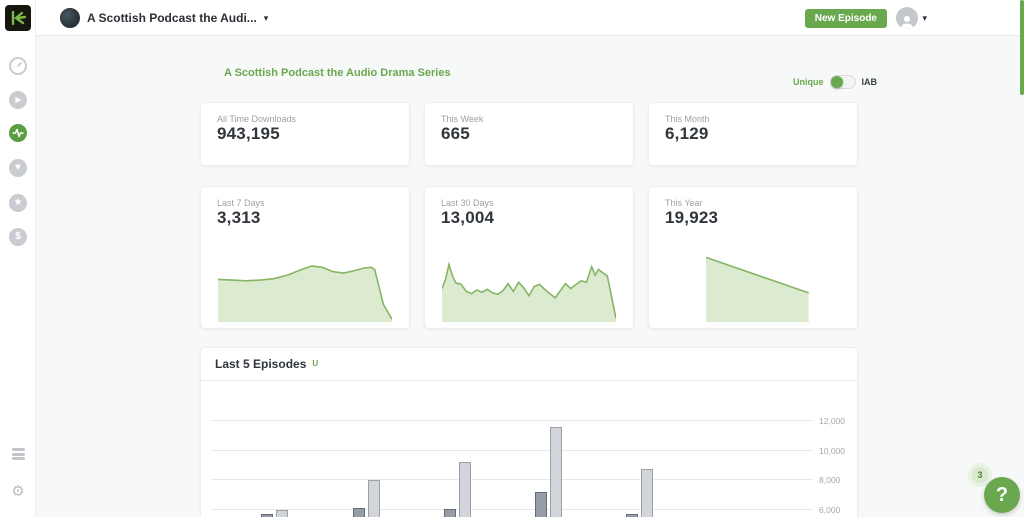 The height and width of the screenshot is (517, 1024). What do you see at coordinates (980, 475) in the screenshot?
I see `notification-badge: 3` at bounding box center [980, 475].